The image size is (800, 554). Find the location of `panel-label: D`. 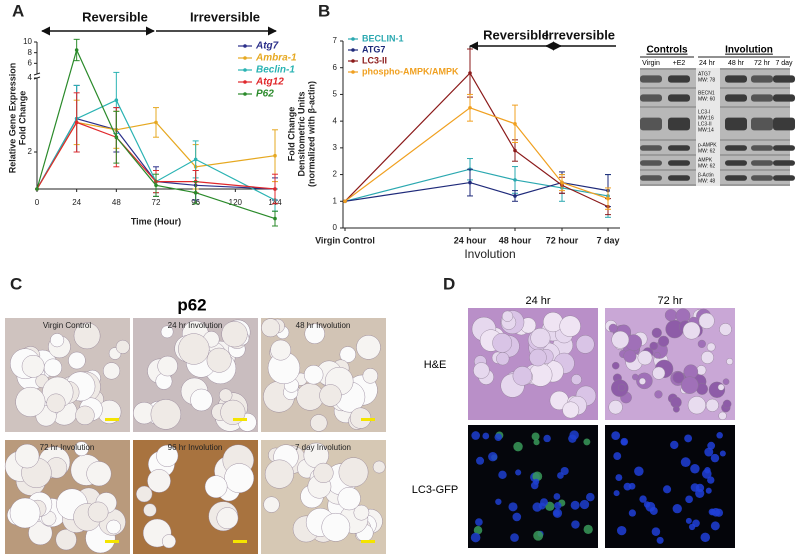

panel-label: D is located at coordinates (449, 283).